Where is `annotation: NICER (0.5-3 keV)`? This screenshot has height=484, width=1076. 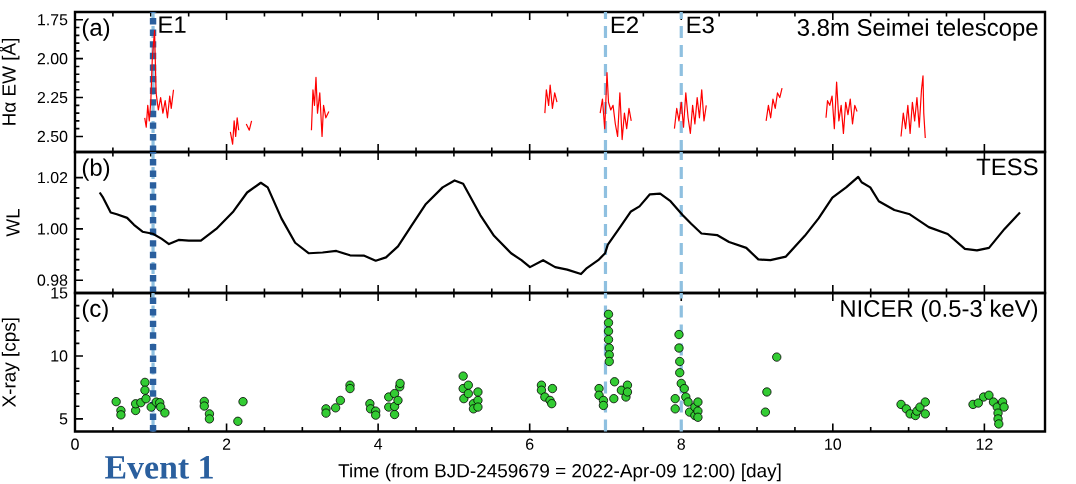
annotation: NICER (0.5-3 keV) is located at coordinates (939, 310).